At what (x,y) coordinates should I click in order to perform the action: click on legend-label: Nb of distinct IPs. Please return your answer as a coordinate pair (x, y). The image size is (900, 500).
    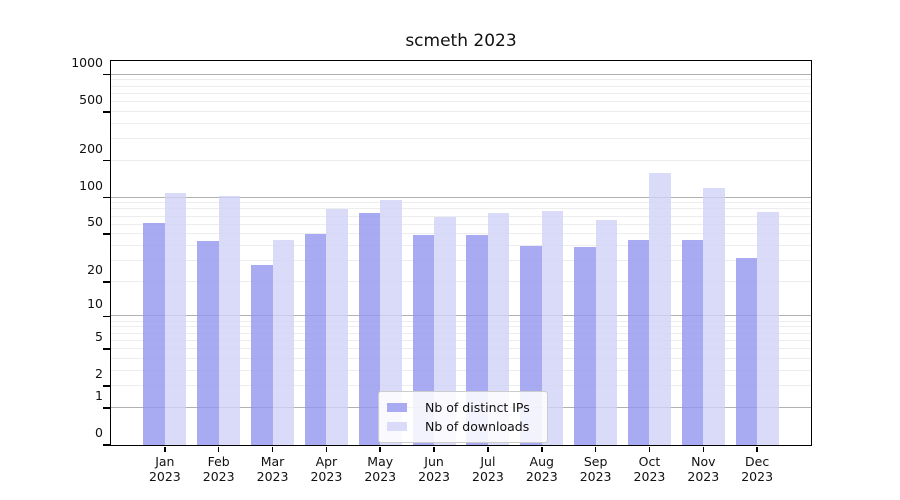
    Looking at the image, I should click on (477, 407).